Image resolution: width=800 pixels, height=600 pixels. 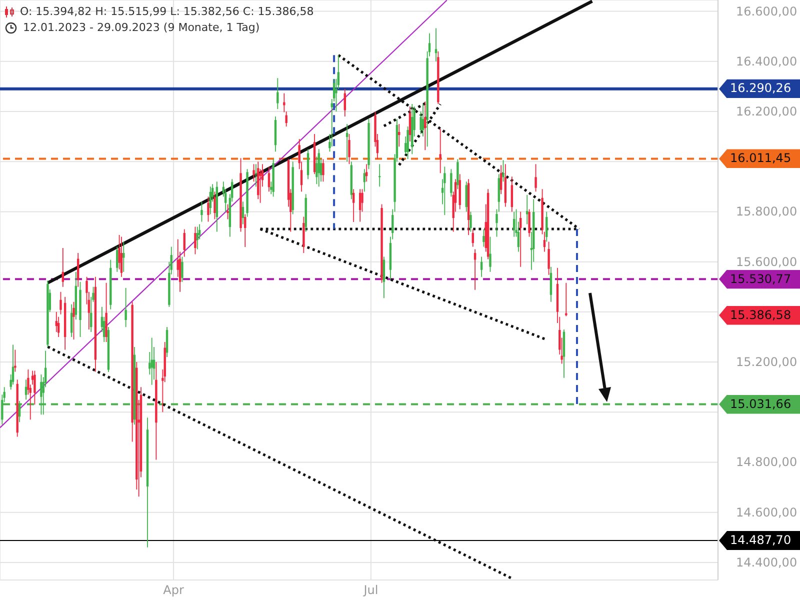 I want to click on text: 12.01.2023 - 29.09.2023 (9 Monate, 1 Tag), so click(x=141, y=27).